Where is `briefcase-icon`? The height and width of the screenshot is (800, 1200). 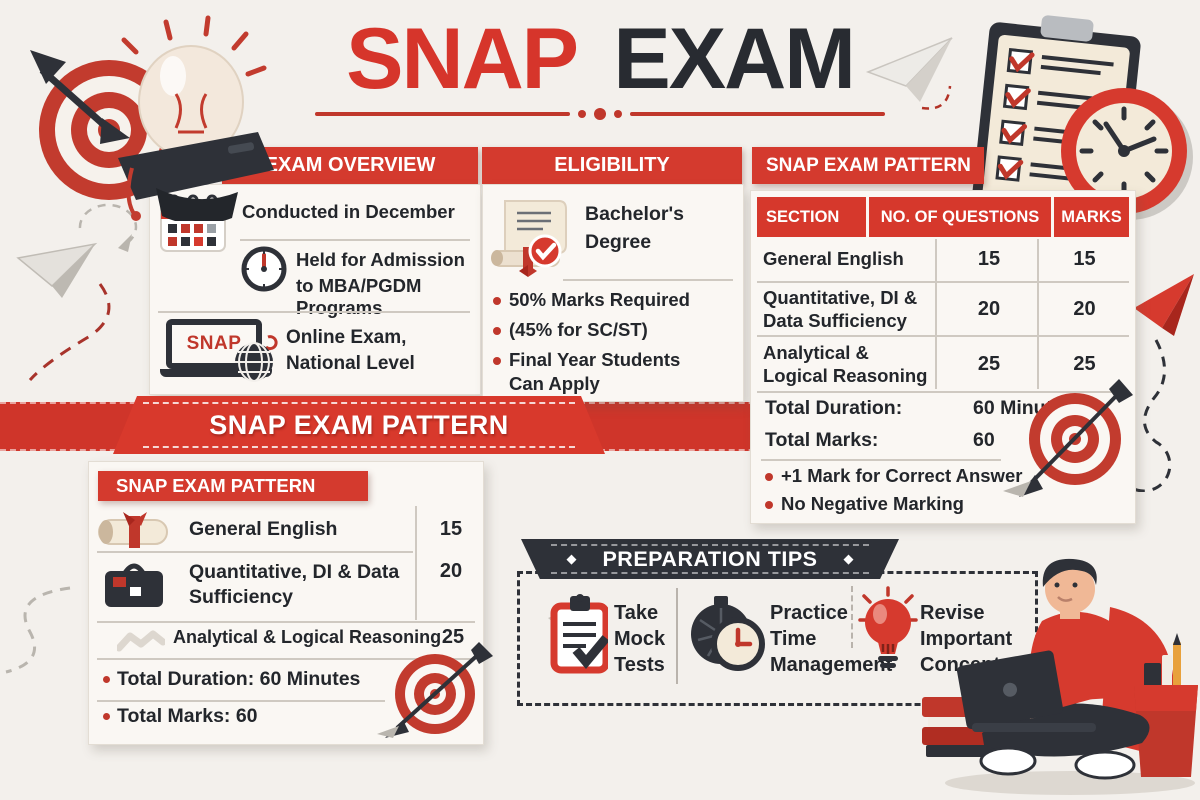
briefcase-icon is located at coordinates (134, 585).